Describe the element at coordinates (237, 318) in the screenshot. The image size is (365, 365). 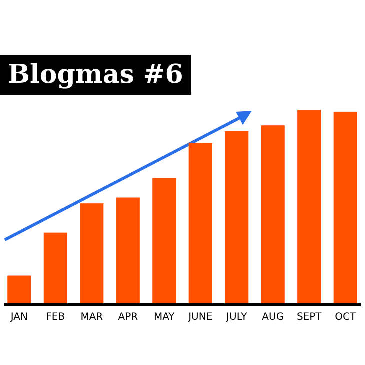
I see `x-tick-label: JULY` at that location.